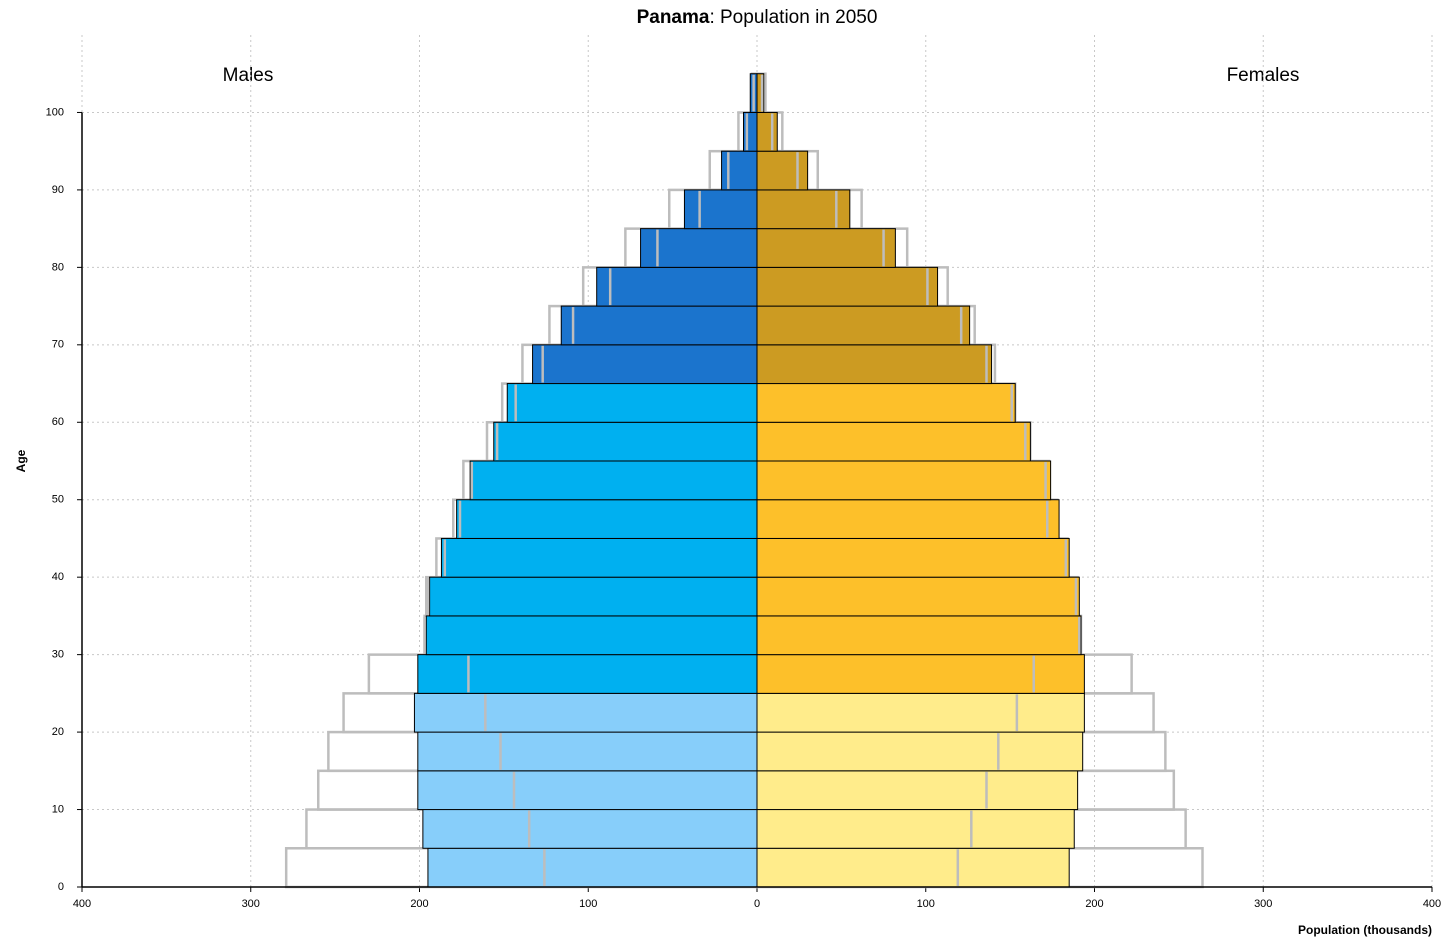 This screenshot has width=1445, height=939. I want to click on y-tick-label: 30, so click(58, 655).